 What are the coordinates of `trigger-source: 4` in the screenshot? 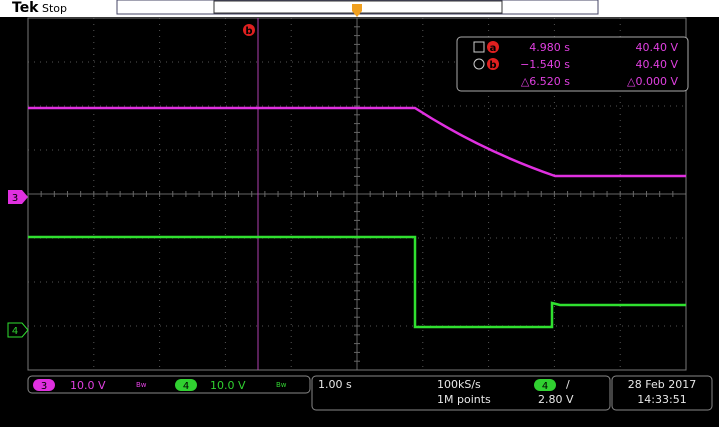 It's located at (545, 386).